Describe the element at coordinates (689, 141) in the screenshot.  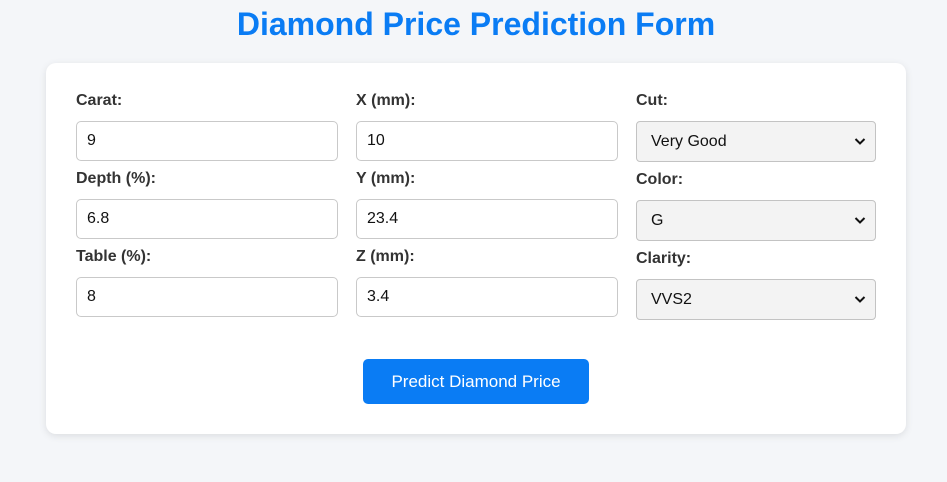
I see `cut-value: Very Good` at that location.